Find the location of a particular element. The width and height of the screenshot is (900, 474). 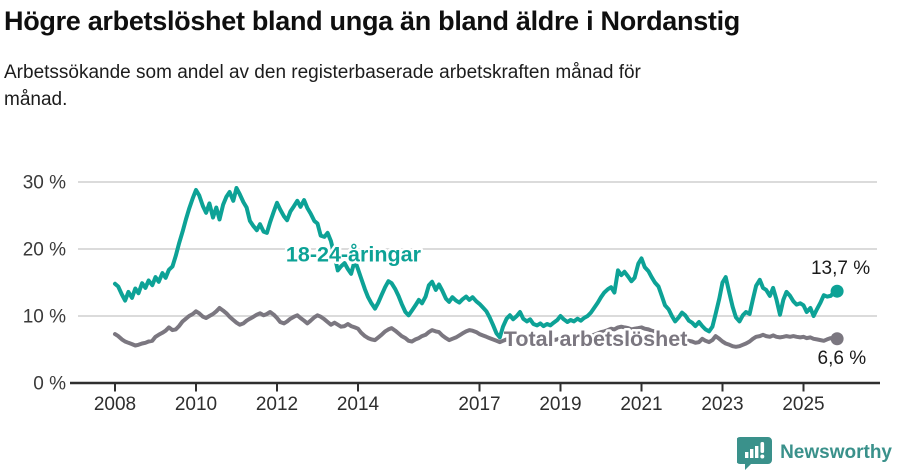

y-axis-label-30: 30 % is located at coordinates (44, 183).